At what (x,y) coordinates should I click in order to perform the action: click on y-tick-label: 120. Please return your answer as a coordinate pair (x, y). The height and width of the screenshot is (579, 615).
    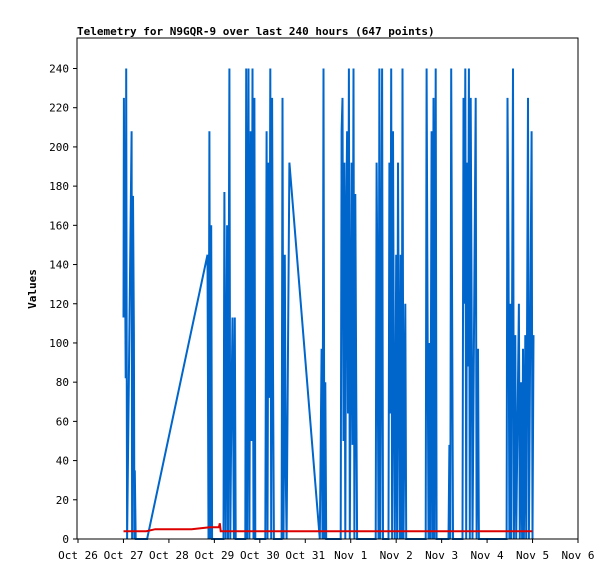
    Looking at the image, I should click on (59, 304).